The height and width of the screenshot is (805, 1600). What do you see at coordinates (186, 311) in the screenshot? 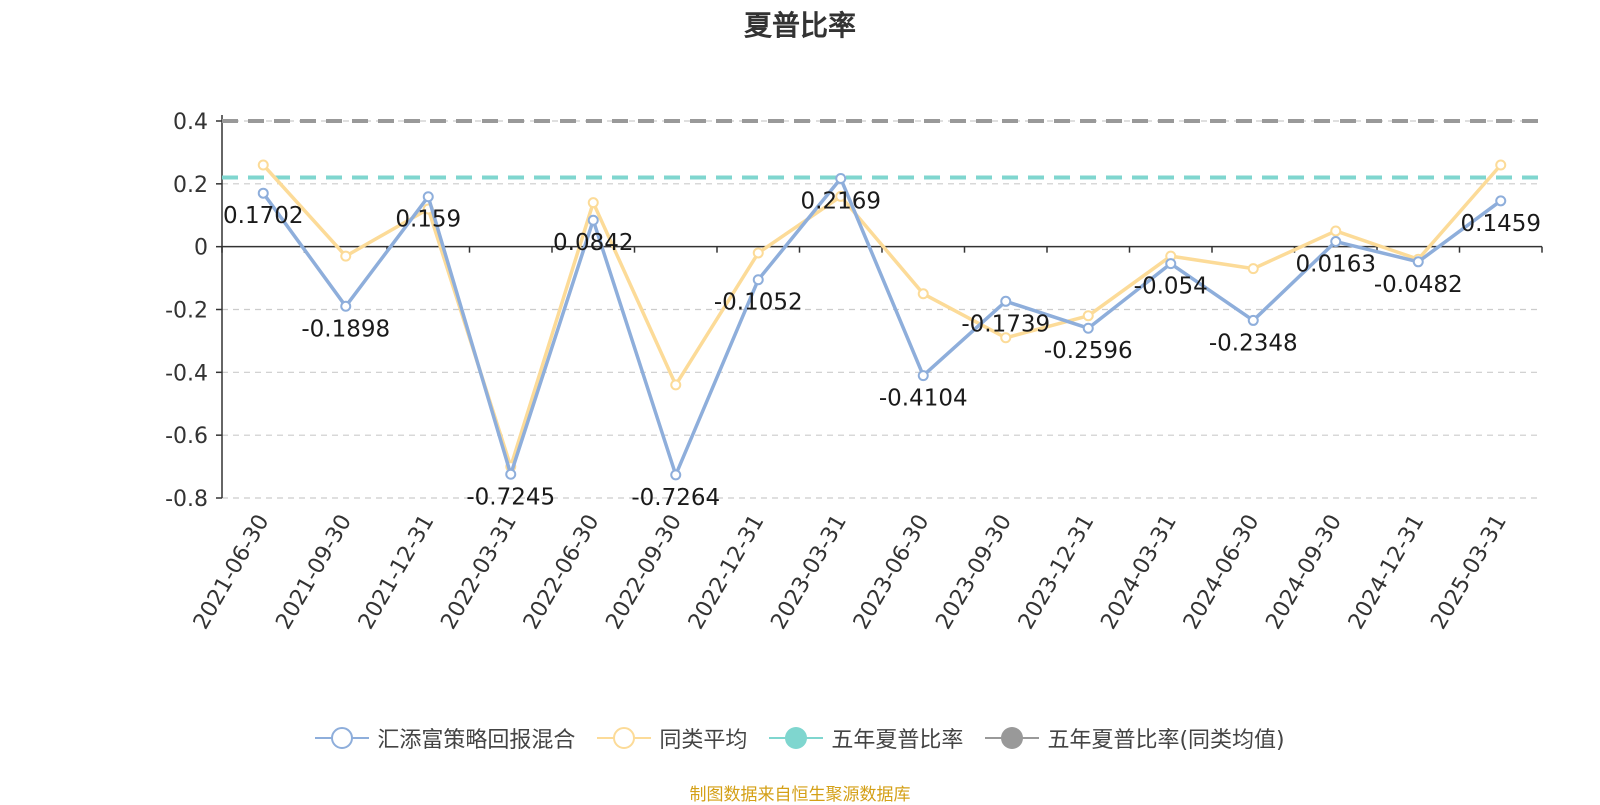
I see `y-tick-label: -0.2` at bounding box center [186, 311].